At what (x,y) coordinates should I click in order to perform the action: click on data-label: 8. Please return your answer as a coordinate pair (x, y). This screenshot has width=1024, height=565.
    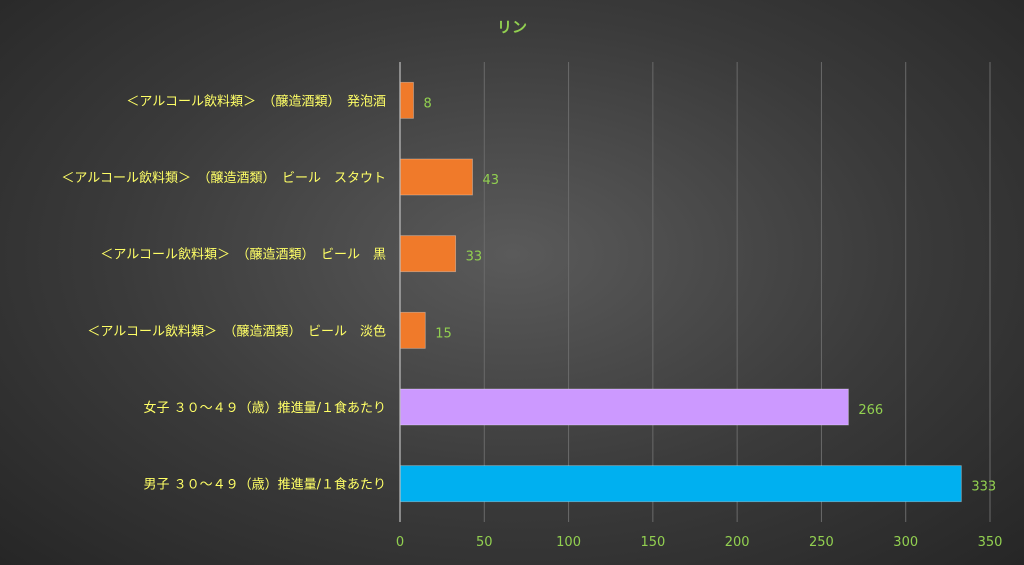
    Looking at the image, I should click on (427, 103).